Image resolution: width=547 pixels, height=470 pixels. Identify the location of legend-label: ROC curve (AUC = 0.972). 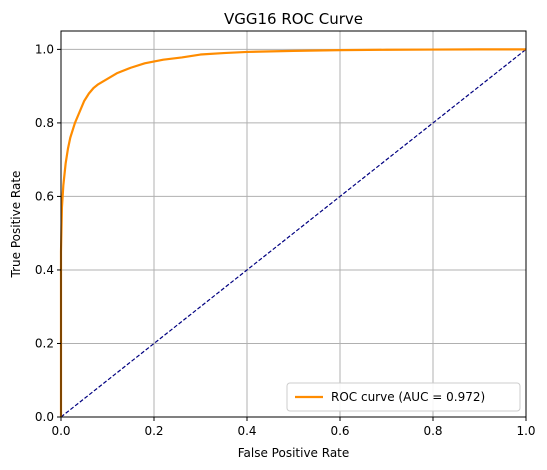
(408, 397).